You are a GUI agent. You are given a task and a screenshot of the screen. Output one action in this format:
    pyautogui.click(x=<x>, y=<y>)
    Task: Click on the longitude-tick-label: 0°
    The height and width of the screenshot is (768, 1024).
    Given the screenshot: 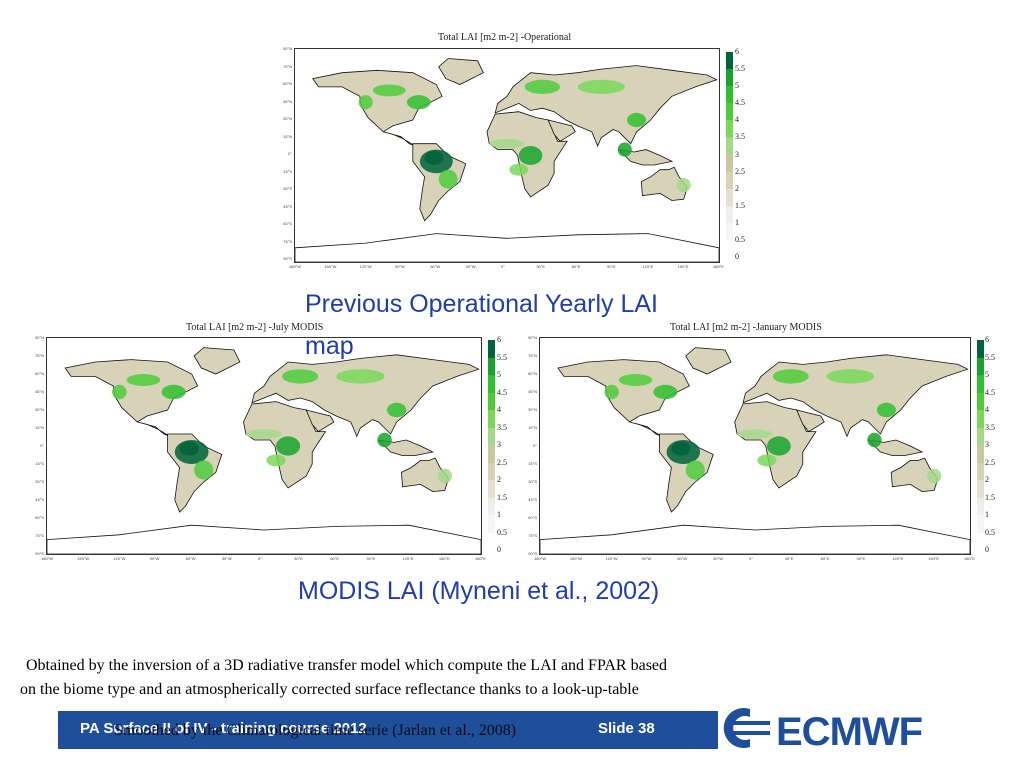 What is the action you would take?
    pyautogui.click(x=751, y=558)
    